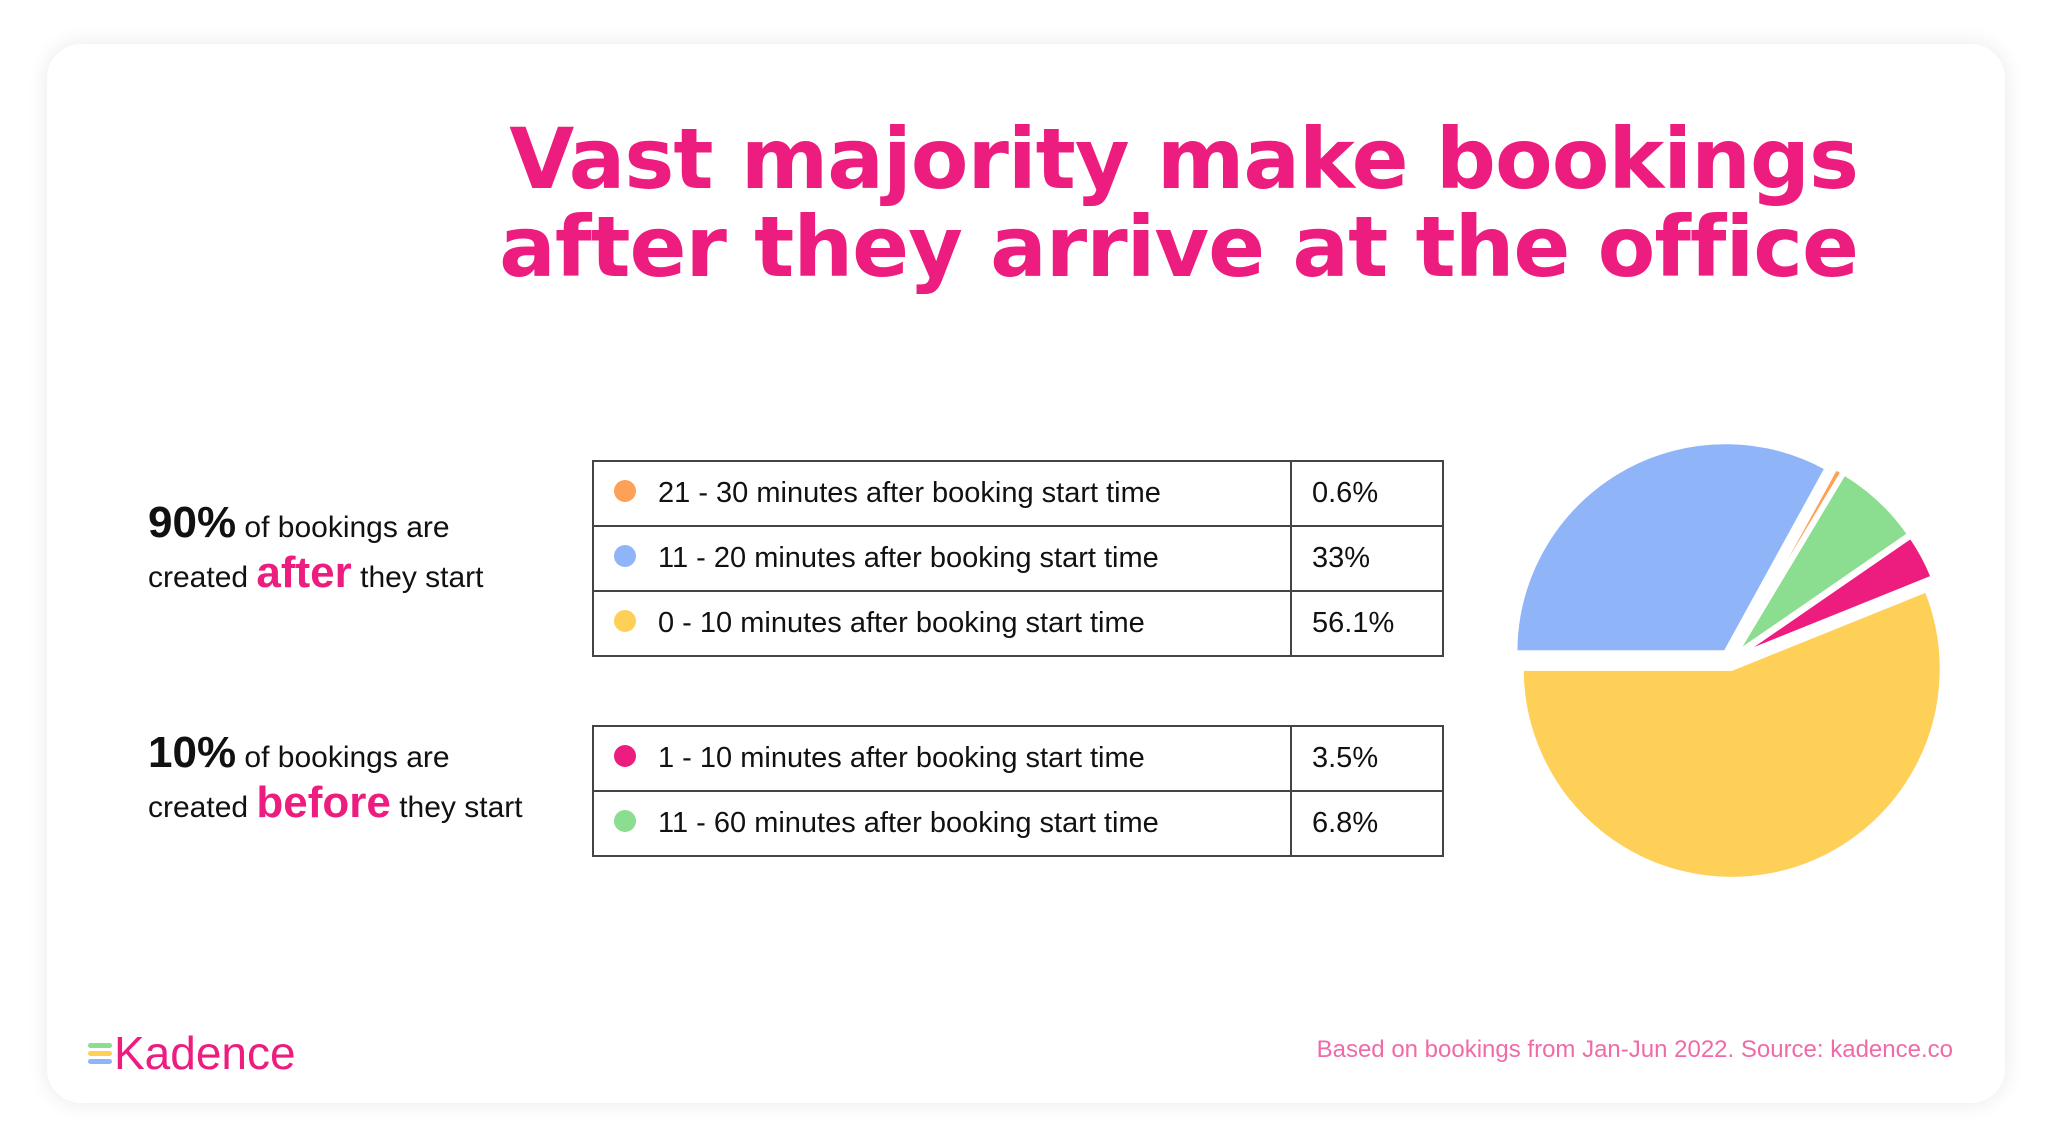 This screenshot has height=1145, width=2048. I want to click on row-value: 6.8%, so click(1367, 823).